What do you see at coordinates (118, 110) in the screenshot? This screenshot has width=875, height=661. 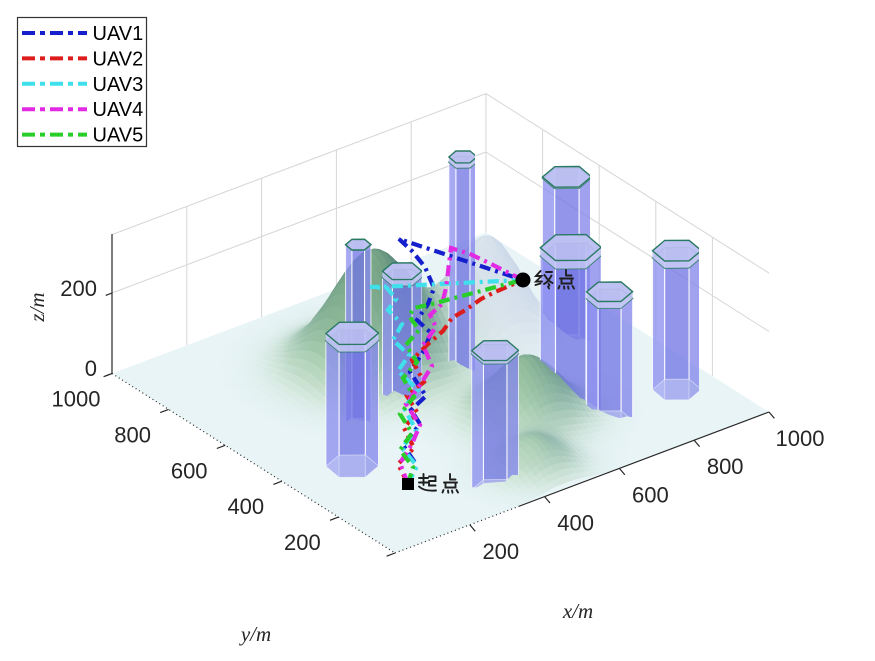 I see `svg-text: UAV4` at bounding box center [118, 110].